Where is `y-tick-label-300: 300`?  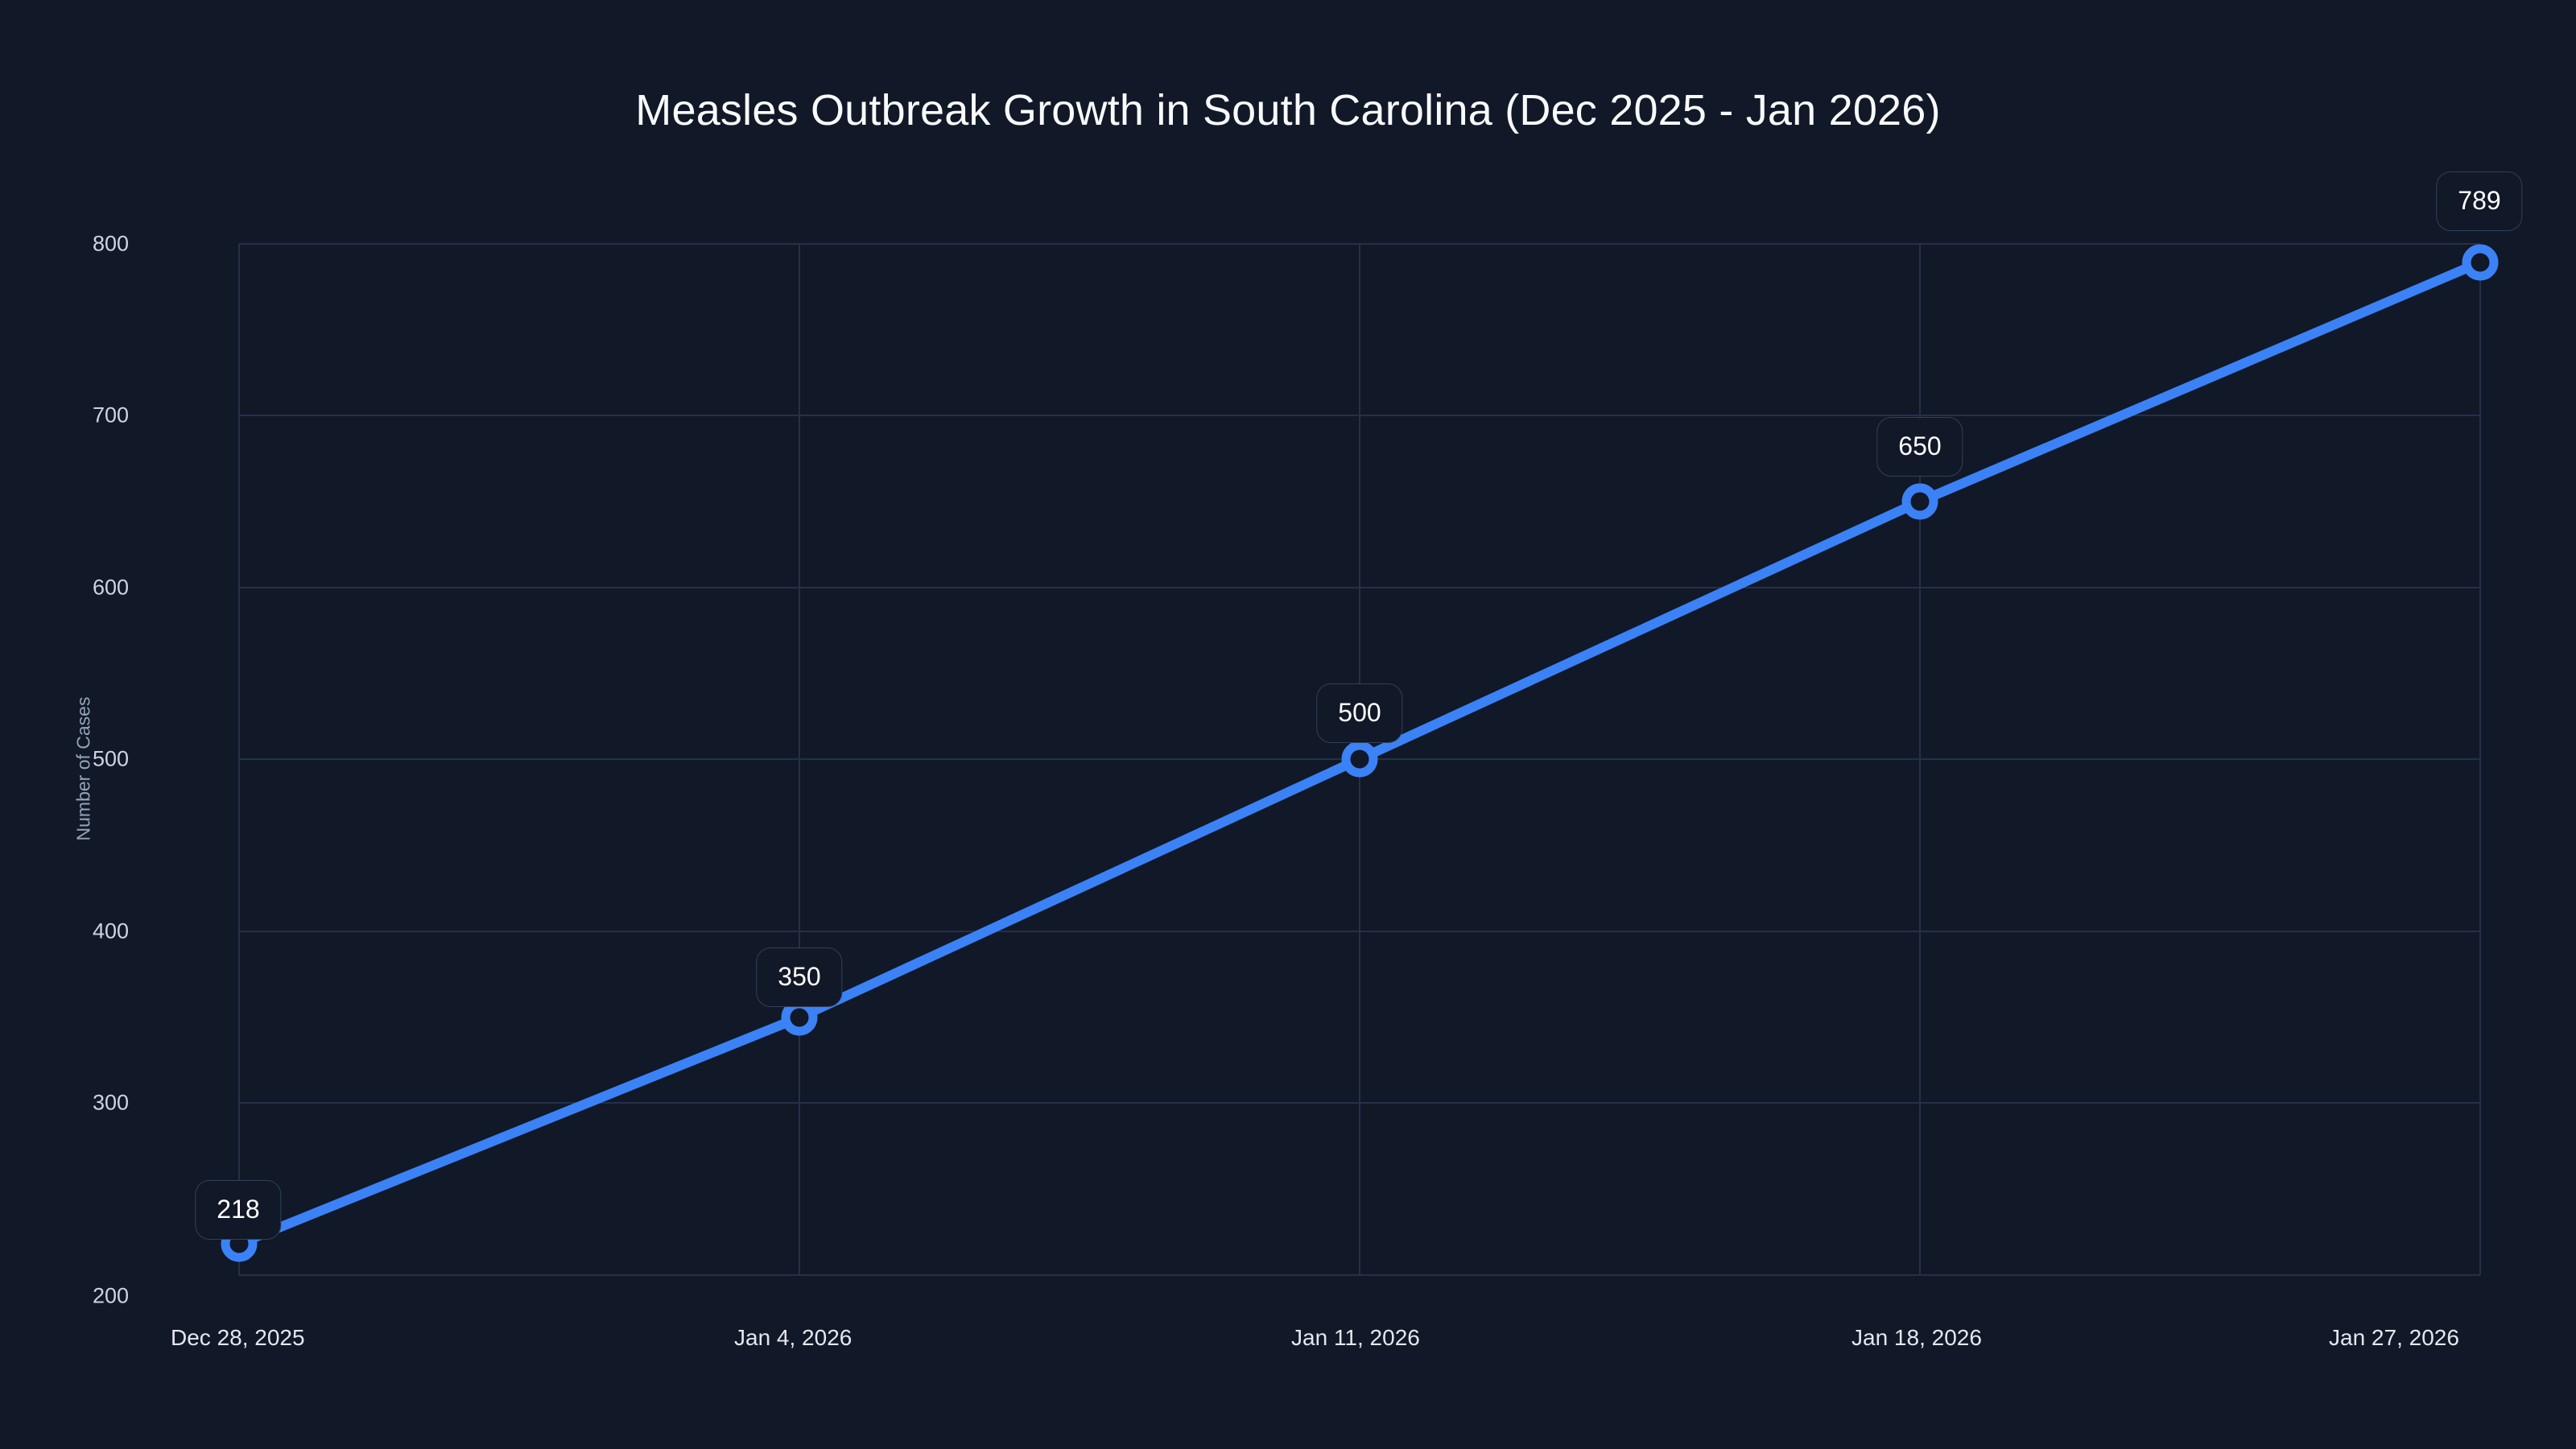 y-tick-label-300: 300 is located at coordinates (111, 1102).